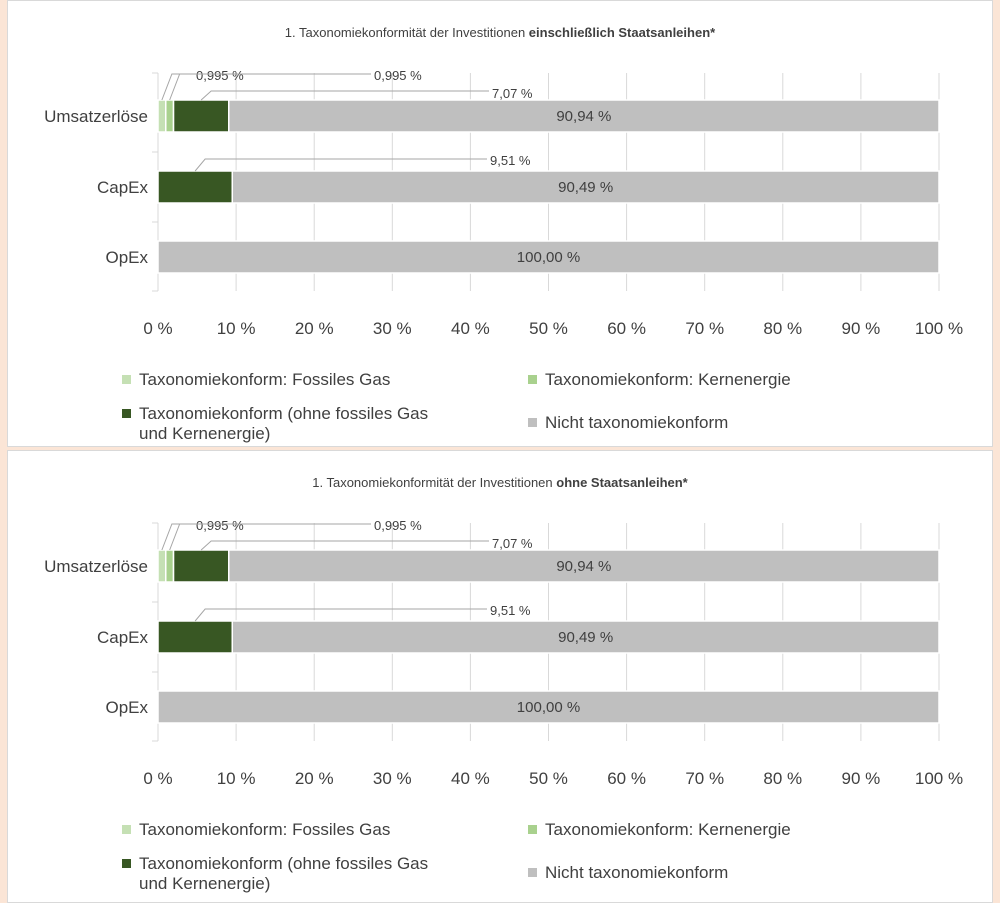 The image size is (1000, 903). I want to click on chart-title-bold: einschließlich Staatsanleihen*, so click(622, 32).